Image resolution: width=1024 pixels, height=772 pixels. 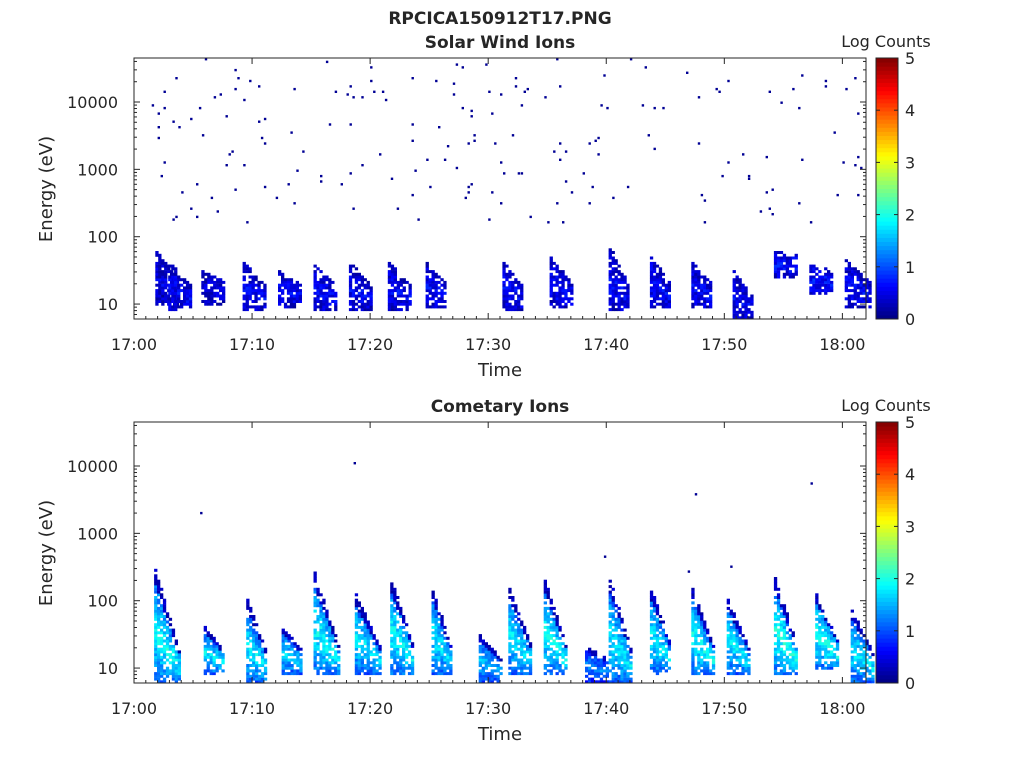 What do you see at coordinates (887, 138) in the screenshot?
I see `colorbar-segment` at bounding box center [887, 138].